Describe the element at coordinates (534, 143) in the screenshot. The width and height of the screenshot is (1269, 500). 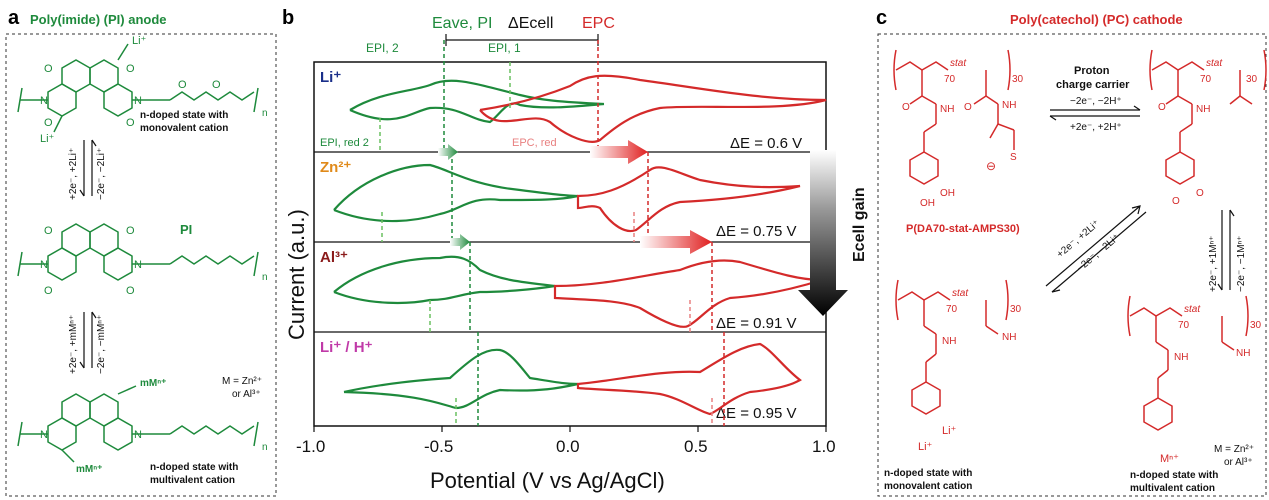
I see `e-pc-red-label: EPC, red` at that location.